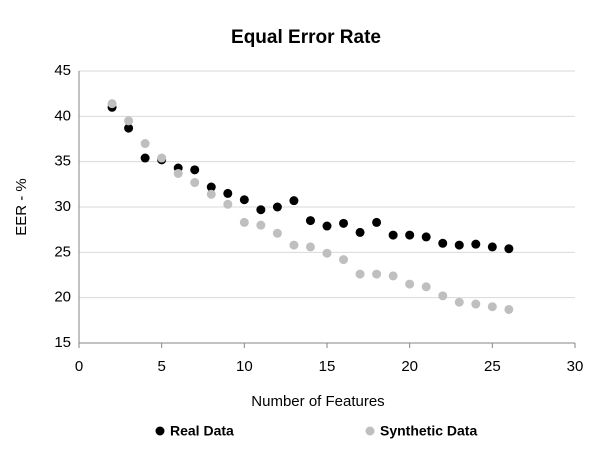  Describe the element at coordinates (62, 161) in the screenshot. I see `y-tick-label: 35` at that location.